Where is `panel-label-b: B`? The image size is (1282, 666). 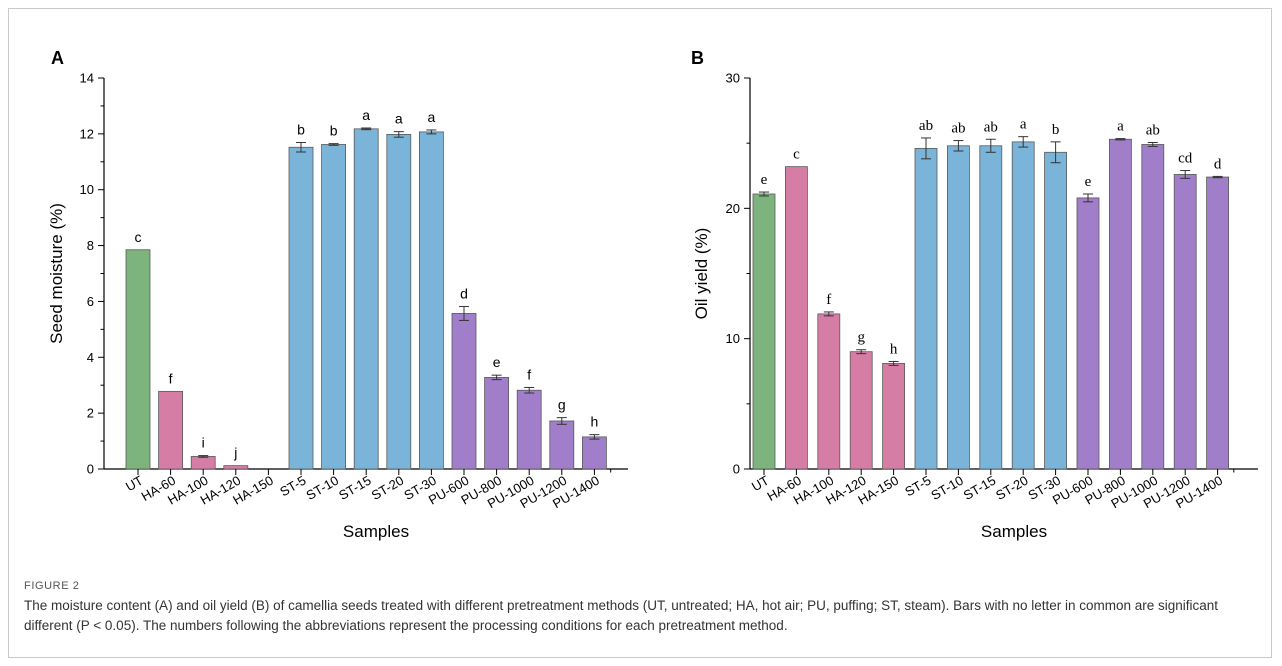 panel-label-b: B is located at coordinates (697, 58).